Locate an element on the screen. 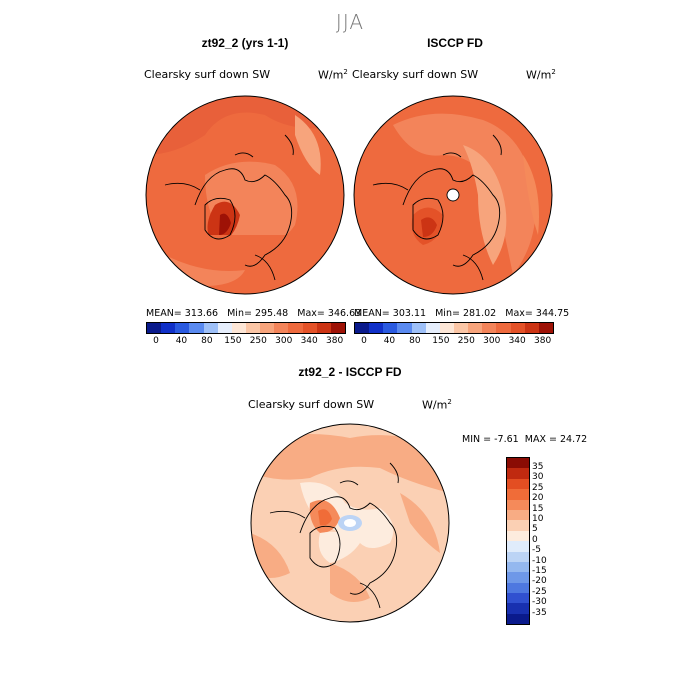 The image size is (700, 700). diff-colorbar-tick-label: 10 is located at coordinates (538, 519).